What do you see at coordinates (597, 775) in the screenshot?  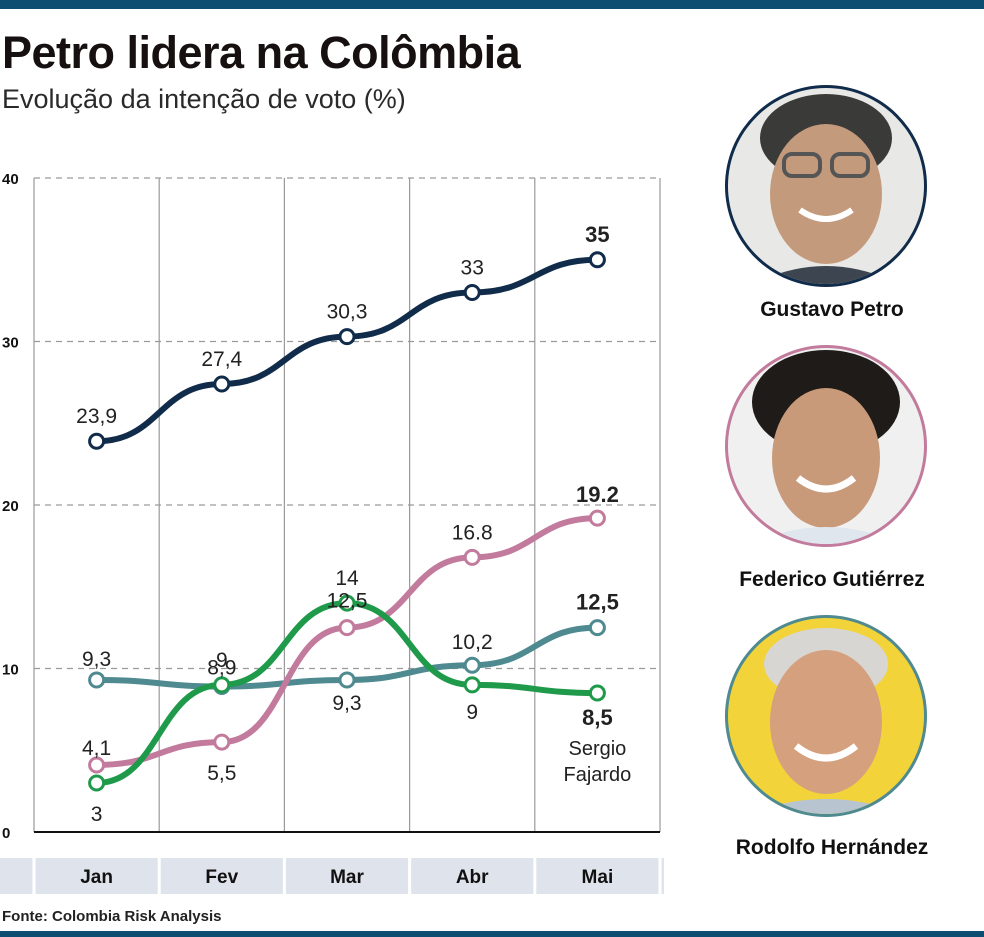 I see `series-annotation: Fajardo` at bounding box center [597, 775].